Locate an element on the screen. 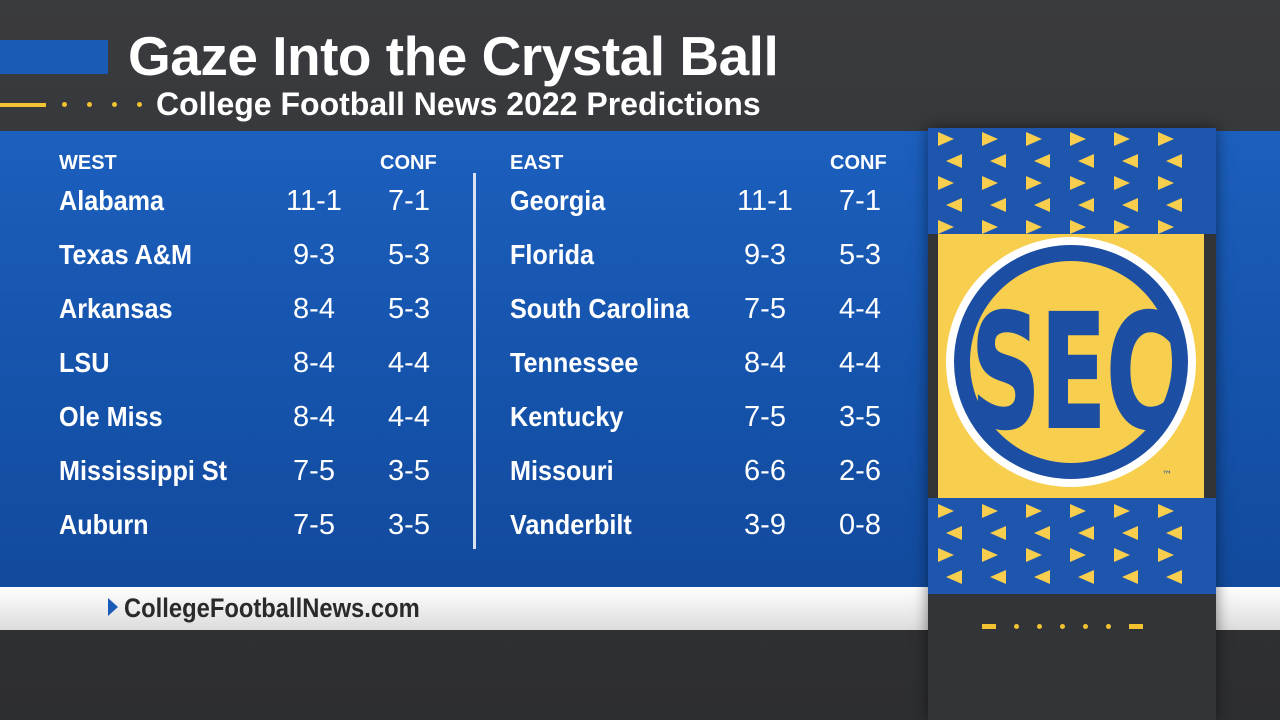  triangle-pattern-bottom is located at coordinates (1072, 546).